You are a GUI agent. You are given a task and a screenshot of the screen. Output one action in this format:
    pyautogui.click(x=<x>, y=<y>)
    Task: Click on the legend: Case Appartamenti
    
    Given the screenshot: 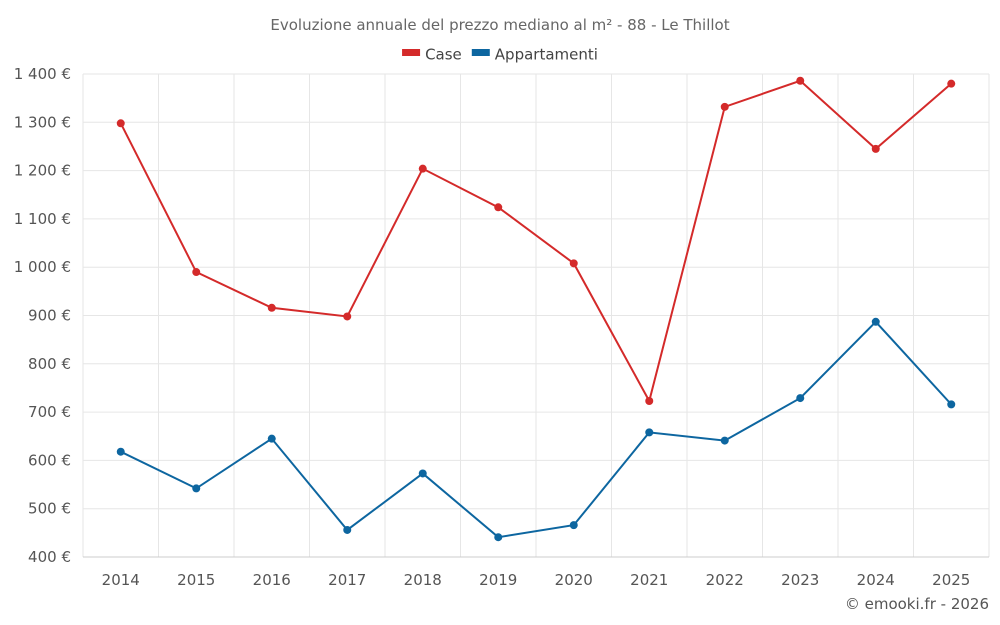 What is the action you would take?
    pyautogui.click(x=500, y=55)
    